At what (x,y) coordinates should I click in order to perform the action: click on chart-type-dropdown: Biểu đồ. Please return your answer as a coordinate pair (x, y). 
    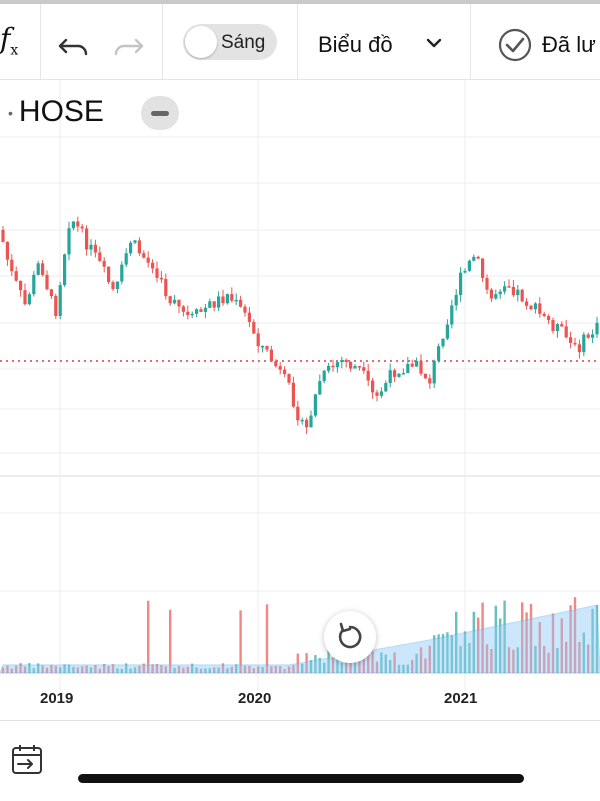
    Looking at the image, I should click on (355, 44).